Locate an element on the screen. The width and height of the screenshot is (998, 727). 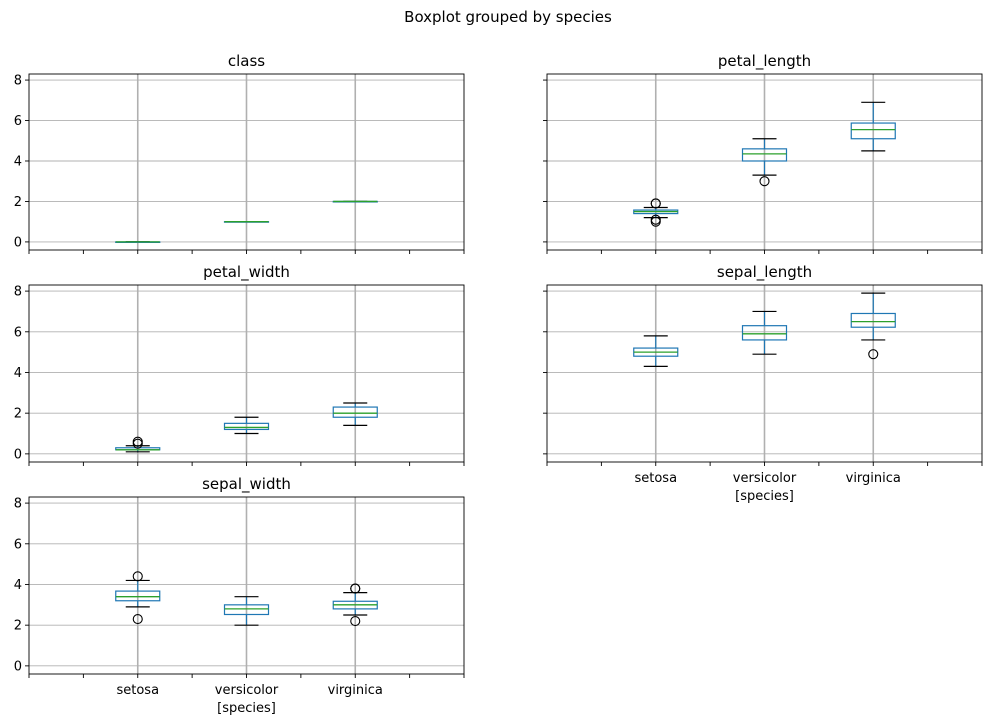
subplot-title: petal_width is located at coordinates (246, 272).